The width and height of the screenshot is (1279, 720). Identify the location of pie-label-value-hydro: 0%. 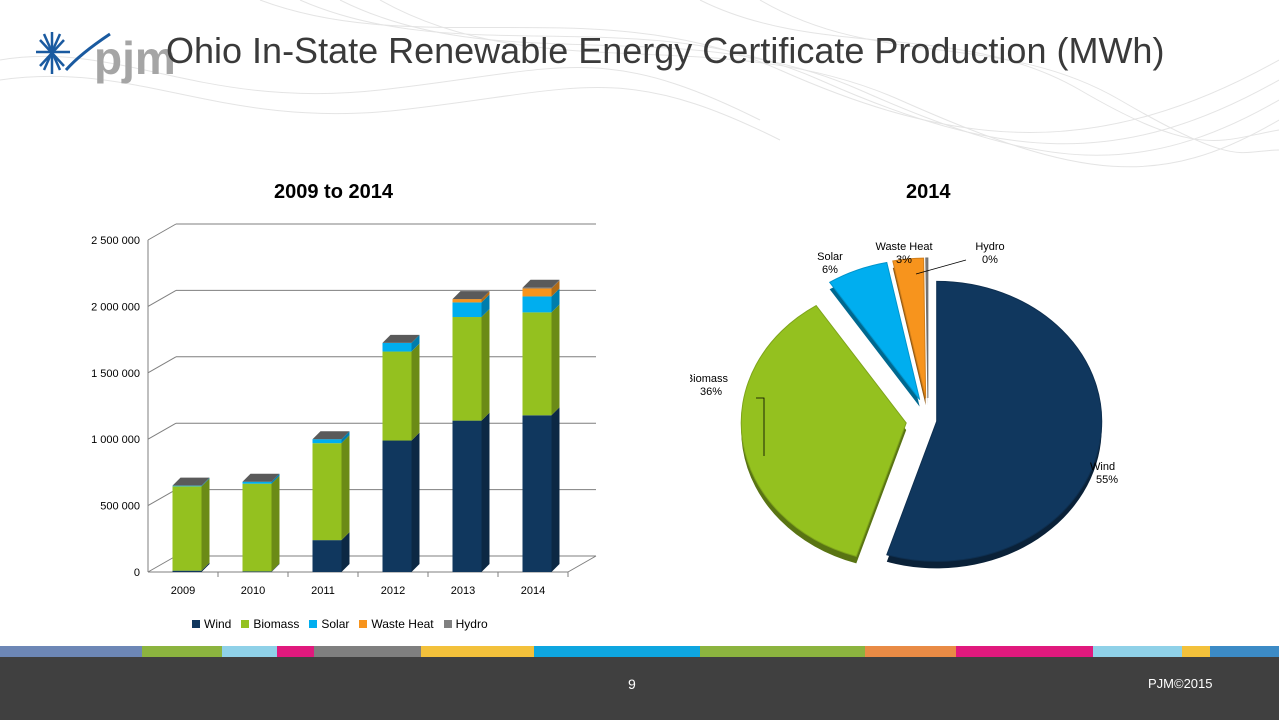
(990, 260).